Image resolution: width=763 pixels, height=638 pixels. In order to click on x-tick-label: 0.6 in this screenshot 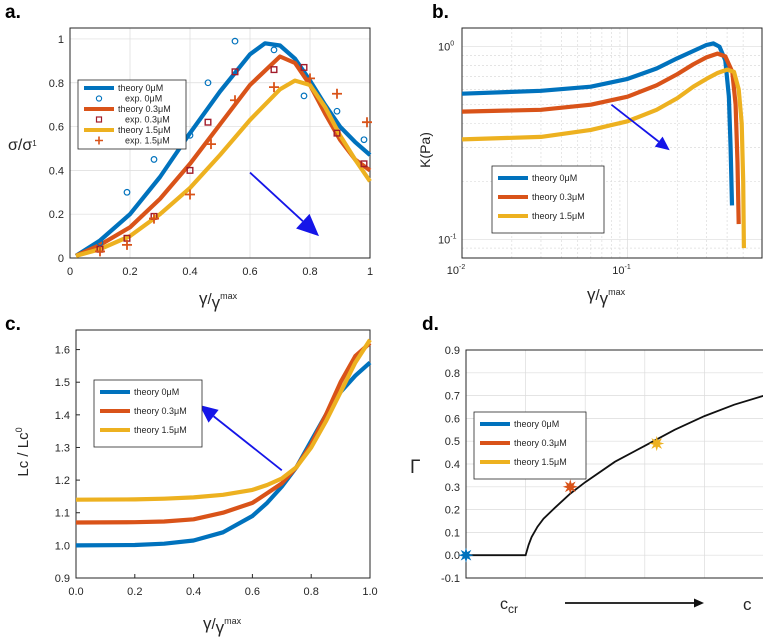, I will do `click(252, 592)`.